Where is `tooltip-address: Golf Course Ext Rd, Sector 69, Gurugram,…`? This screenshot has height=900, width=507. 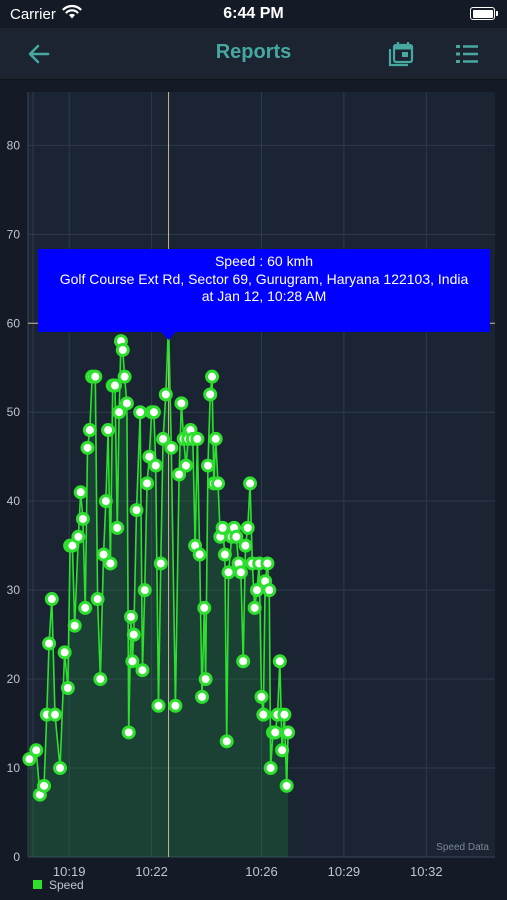
tooltip-address: Golf Course Ext Rd, Sector 69, Gurugram,… is located at coordinates (264, 279).